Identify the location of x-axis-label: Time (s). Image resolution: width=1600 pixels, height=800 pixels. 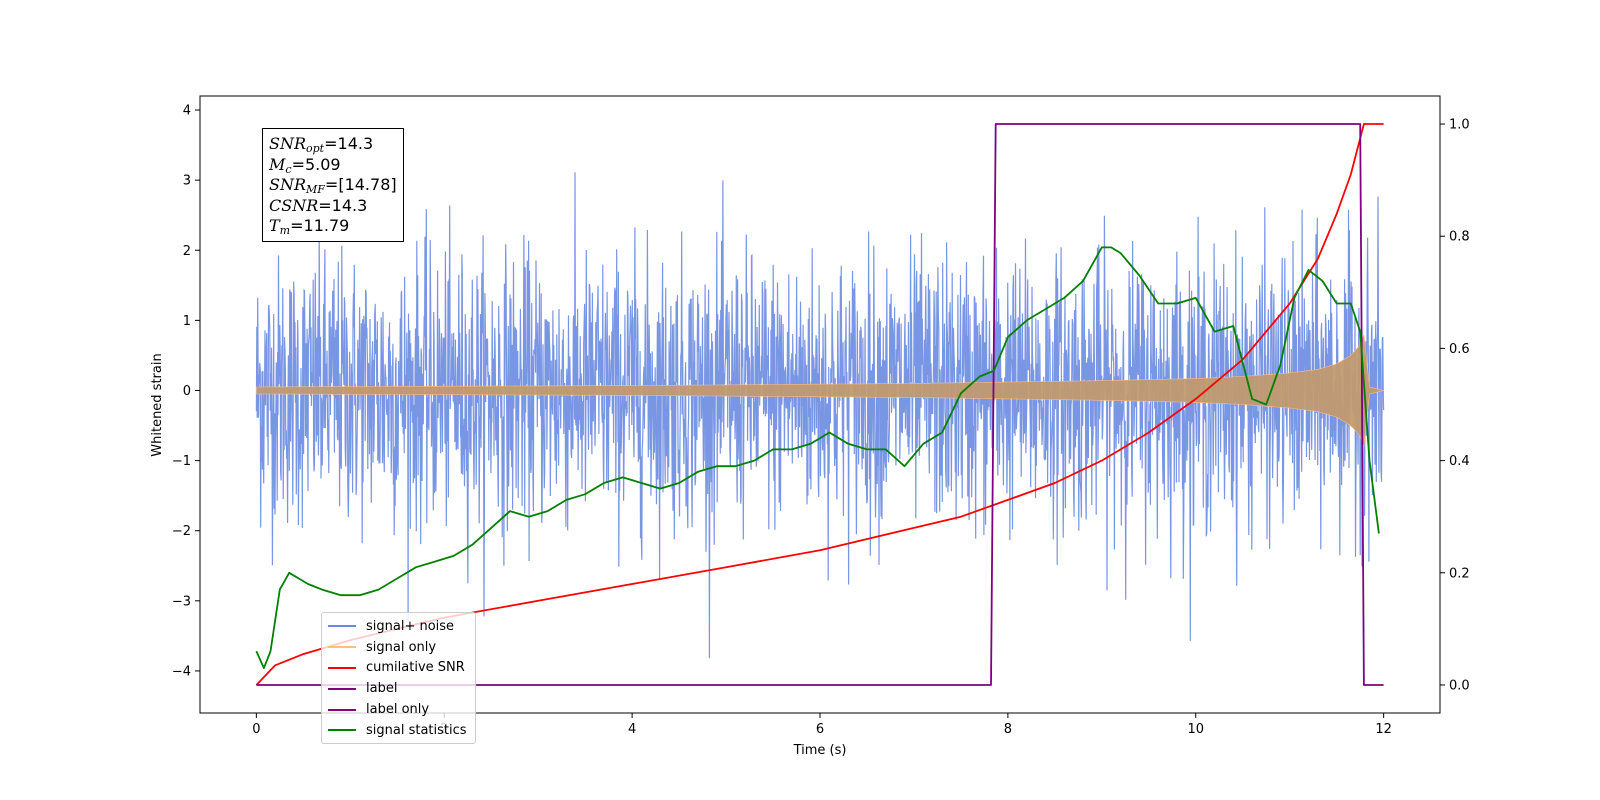
(820, 750).